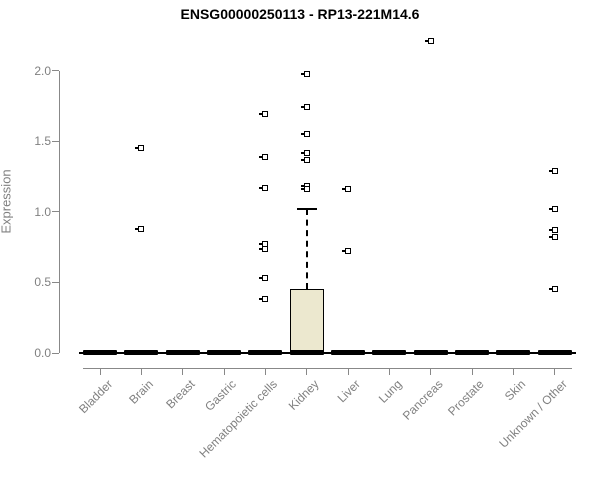 This screenshot has width=600, height=500. Describe the element at coordinates (306, 321) in the screenshot. I see `box` at that location.